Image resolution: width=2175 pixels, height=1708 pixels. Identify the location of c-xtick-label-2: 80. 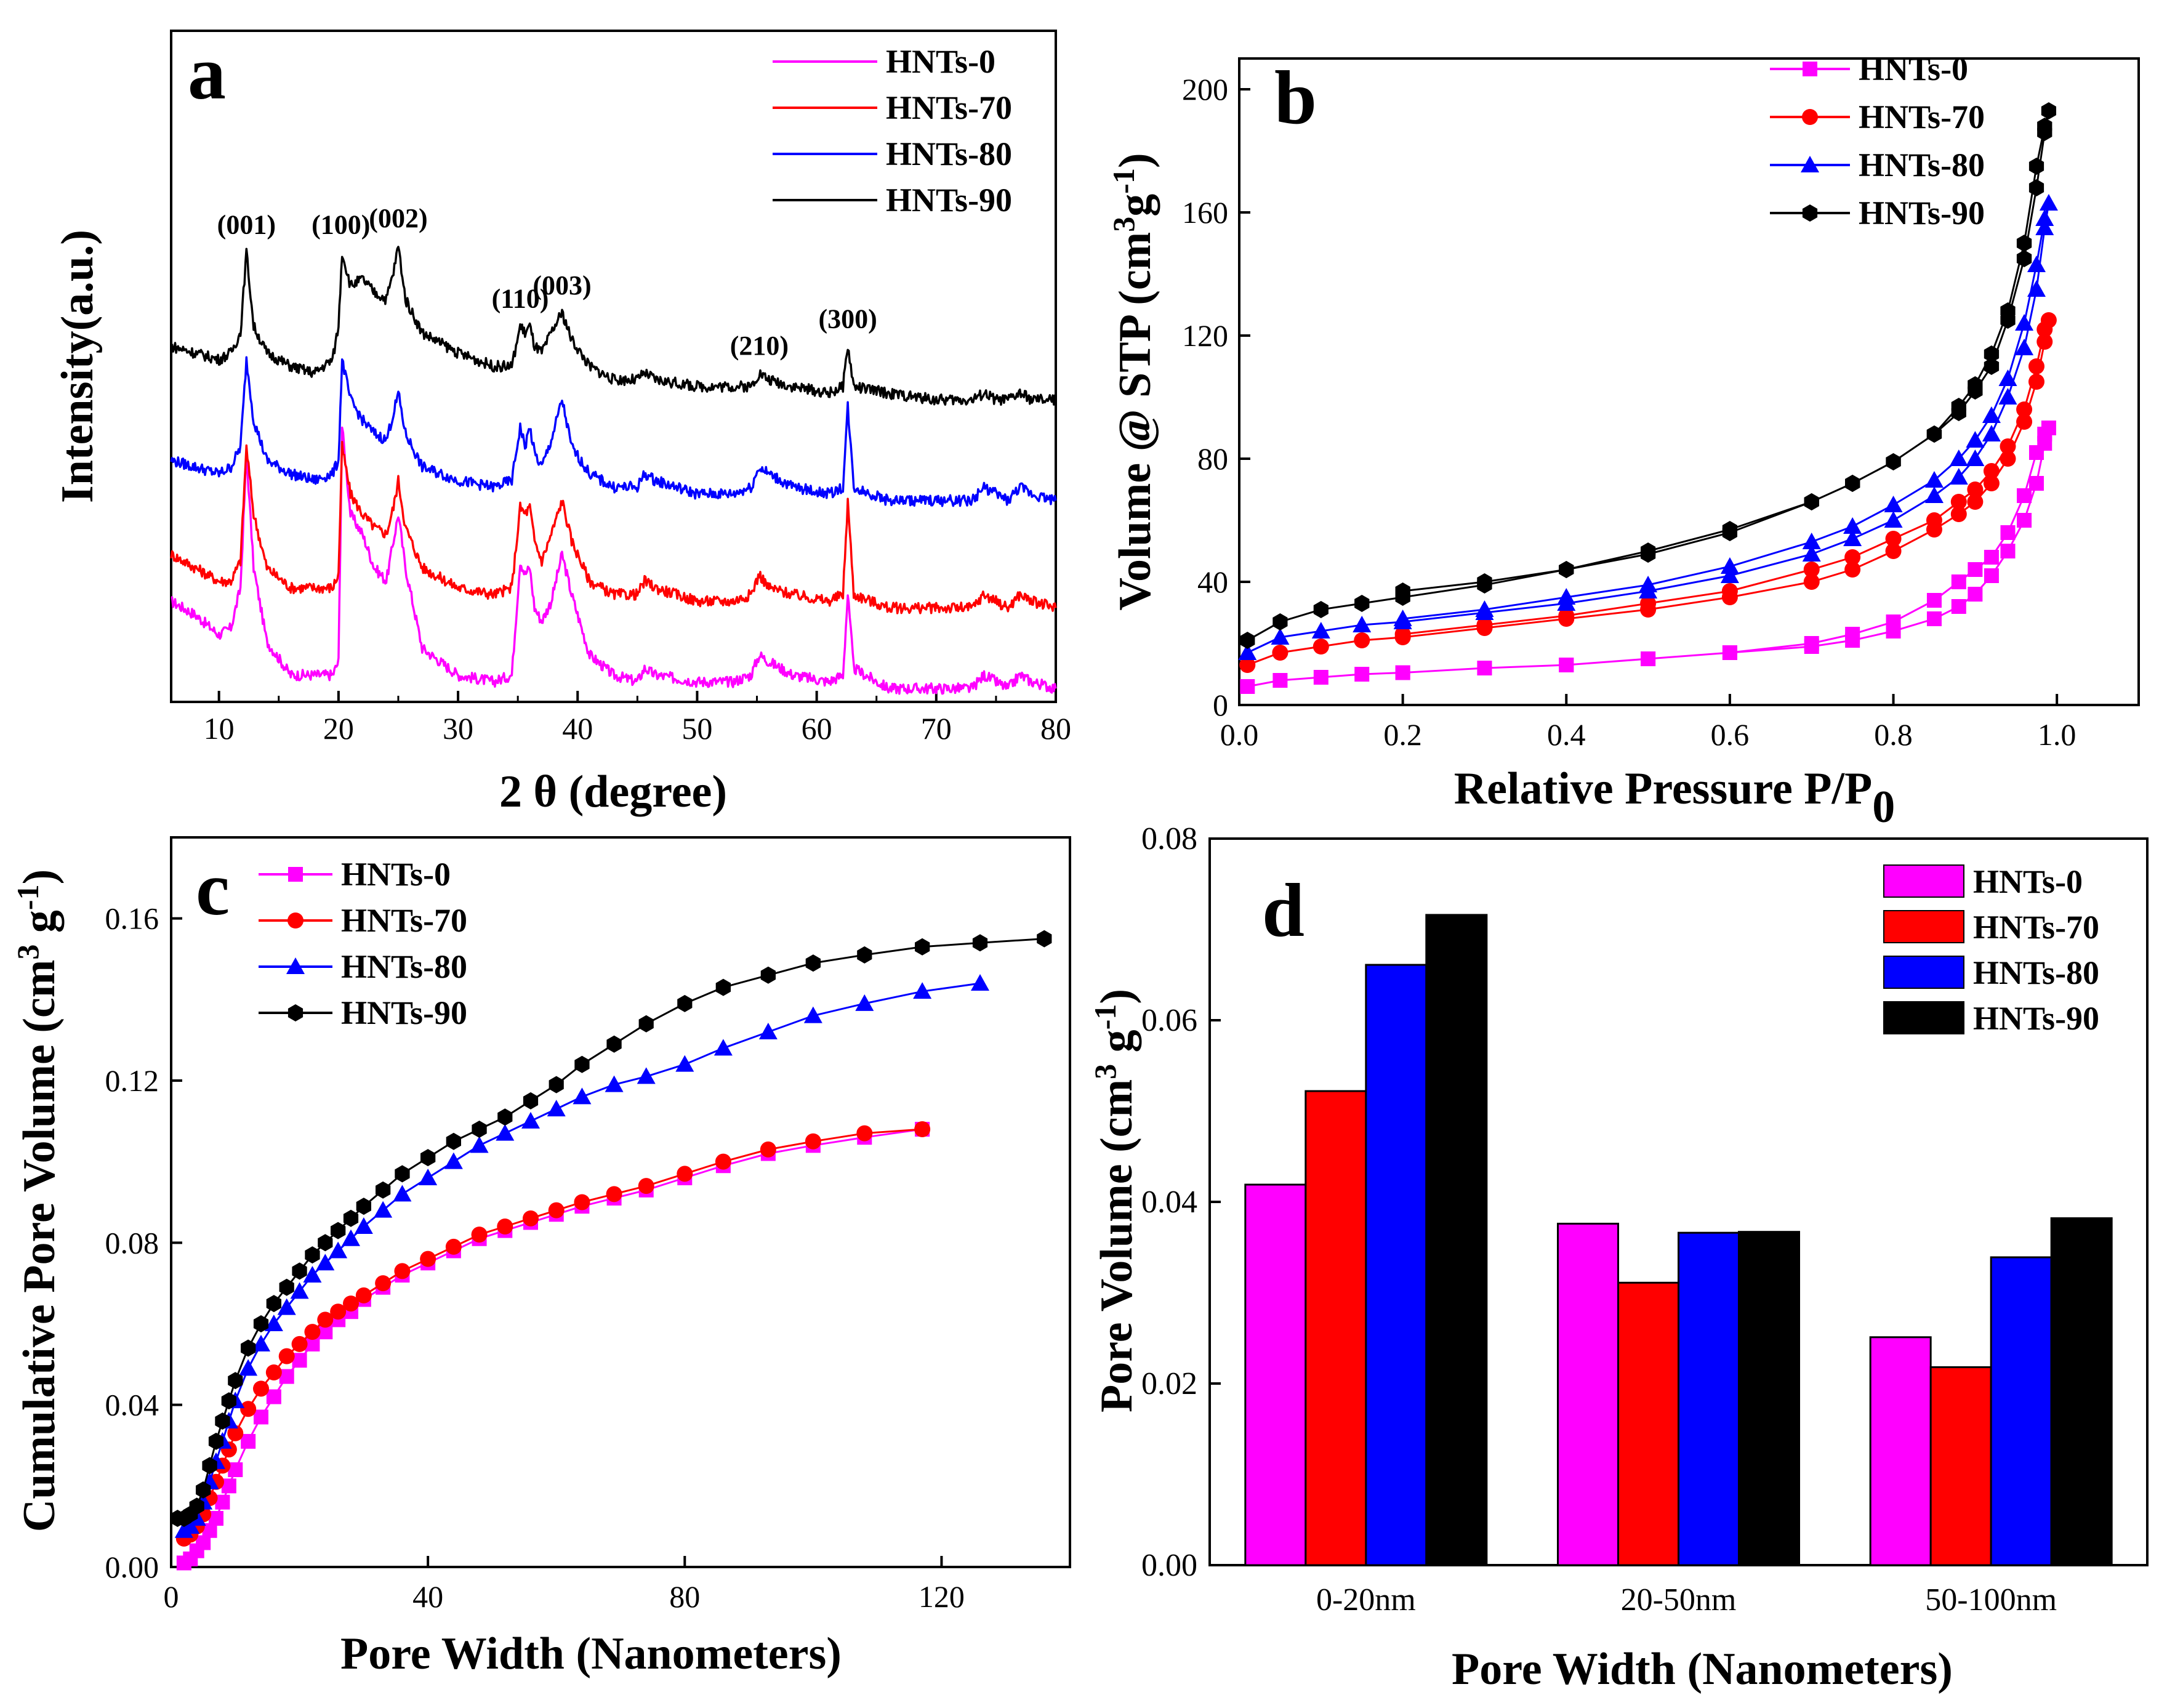
(684, 1596).